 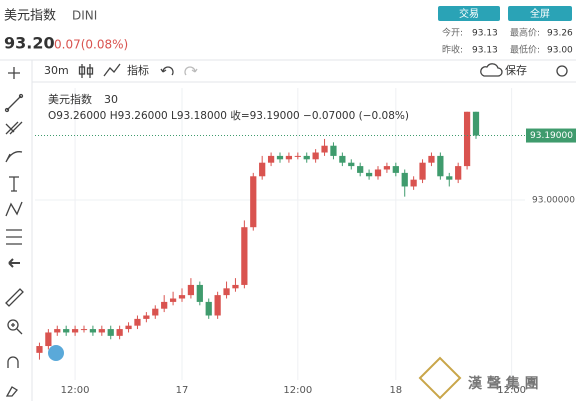 I want to click on series-name: 美元指数, so click(x=70, y=99).